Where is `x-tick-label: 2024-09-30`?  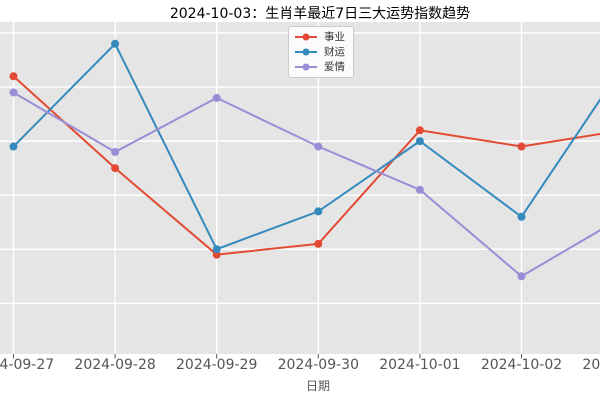 x-tick-label: 2024-09-30 is located at coordinates (318, 365).